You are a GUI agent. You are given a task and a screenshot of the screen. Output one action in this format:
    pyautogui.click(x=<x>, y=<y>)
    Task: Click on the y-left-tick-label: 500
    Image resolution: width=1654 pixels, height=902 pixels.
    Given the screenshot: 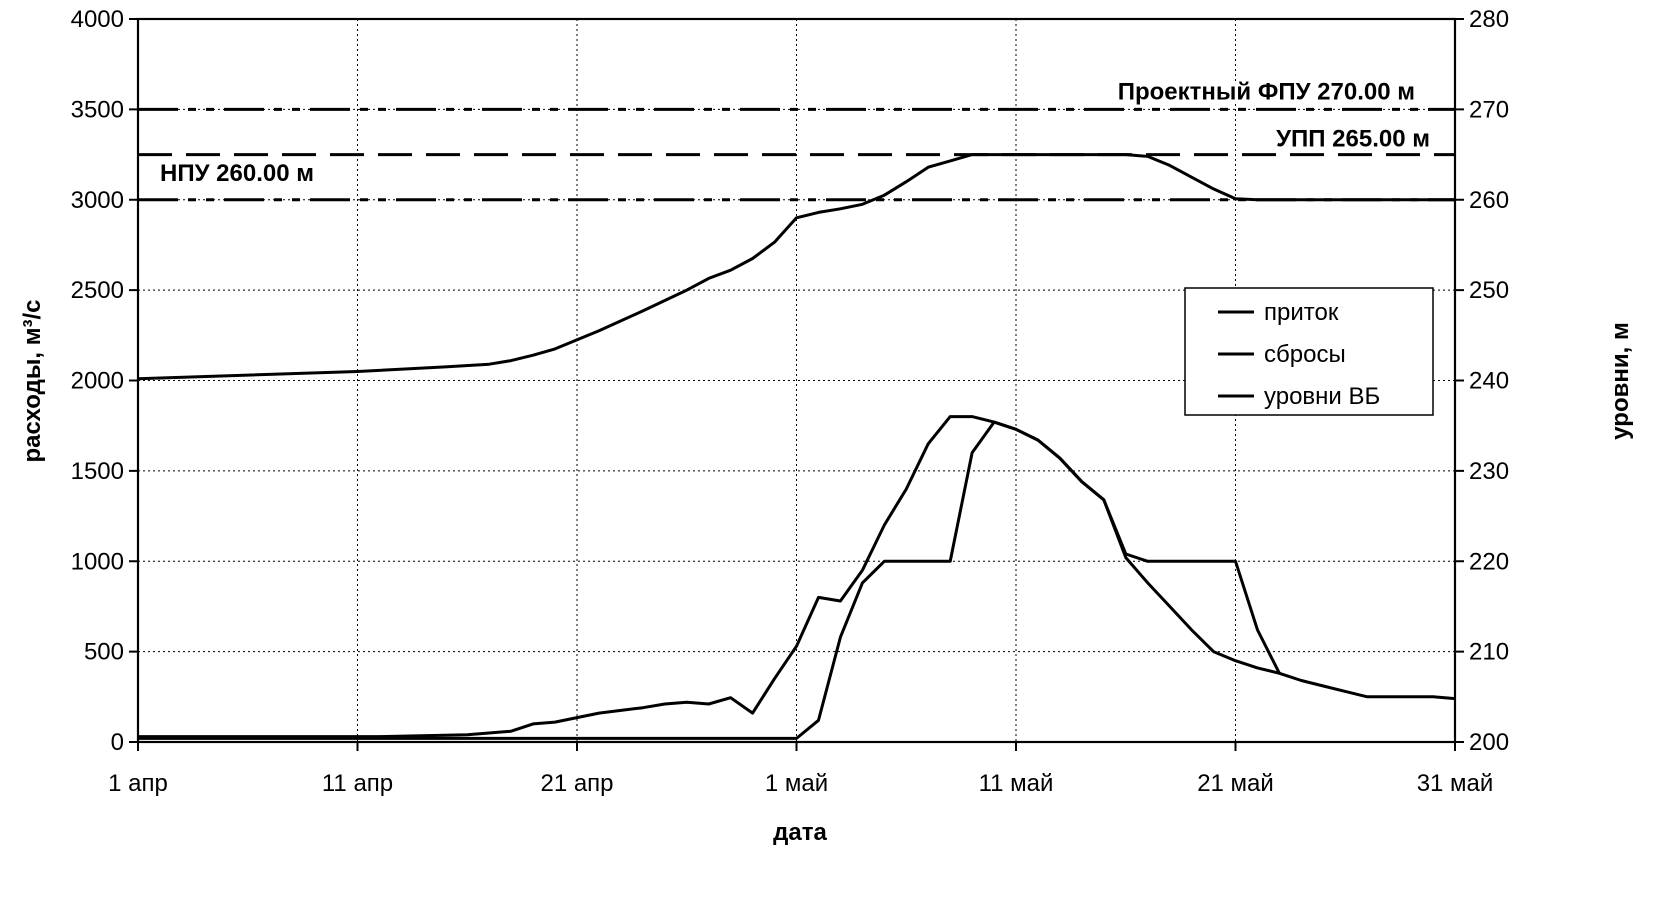 What is the action you would take?
    pyautogui.click(x=104, y=652)
    